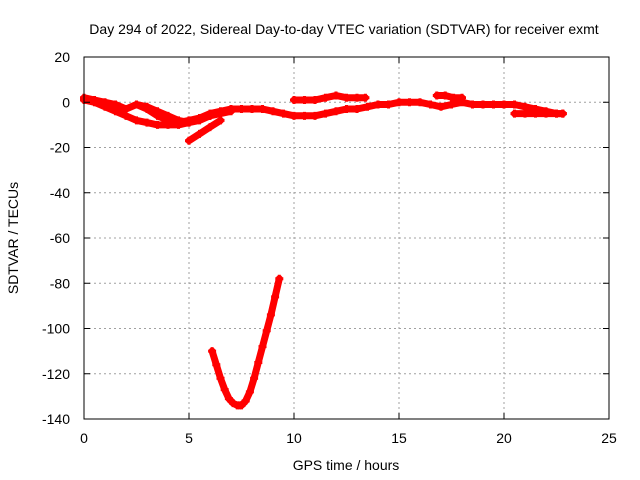  I want to click on x-tick-label: 25, so click(609, 438).